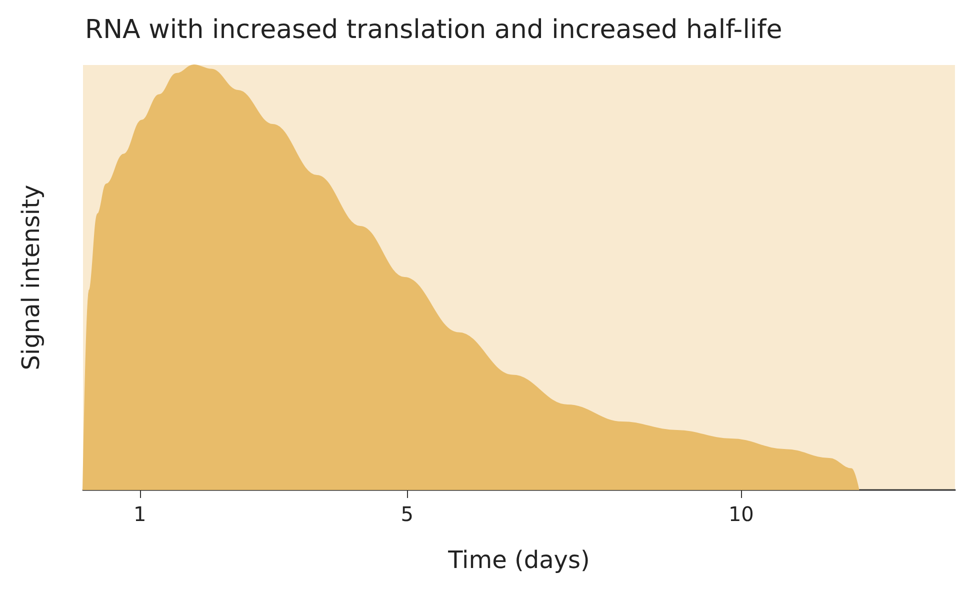 This screenshot has width=956, height=596. I want to click on y-axis-title: Signal intensity, so click(31, 277).